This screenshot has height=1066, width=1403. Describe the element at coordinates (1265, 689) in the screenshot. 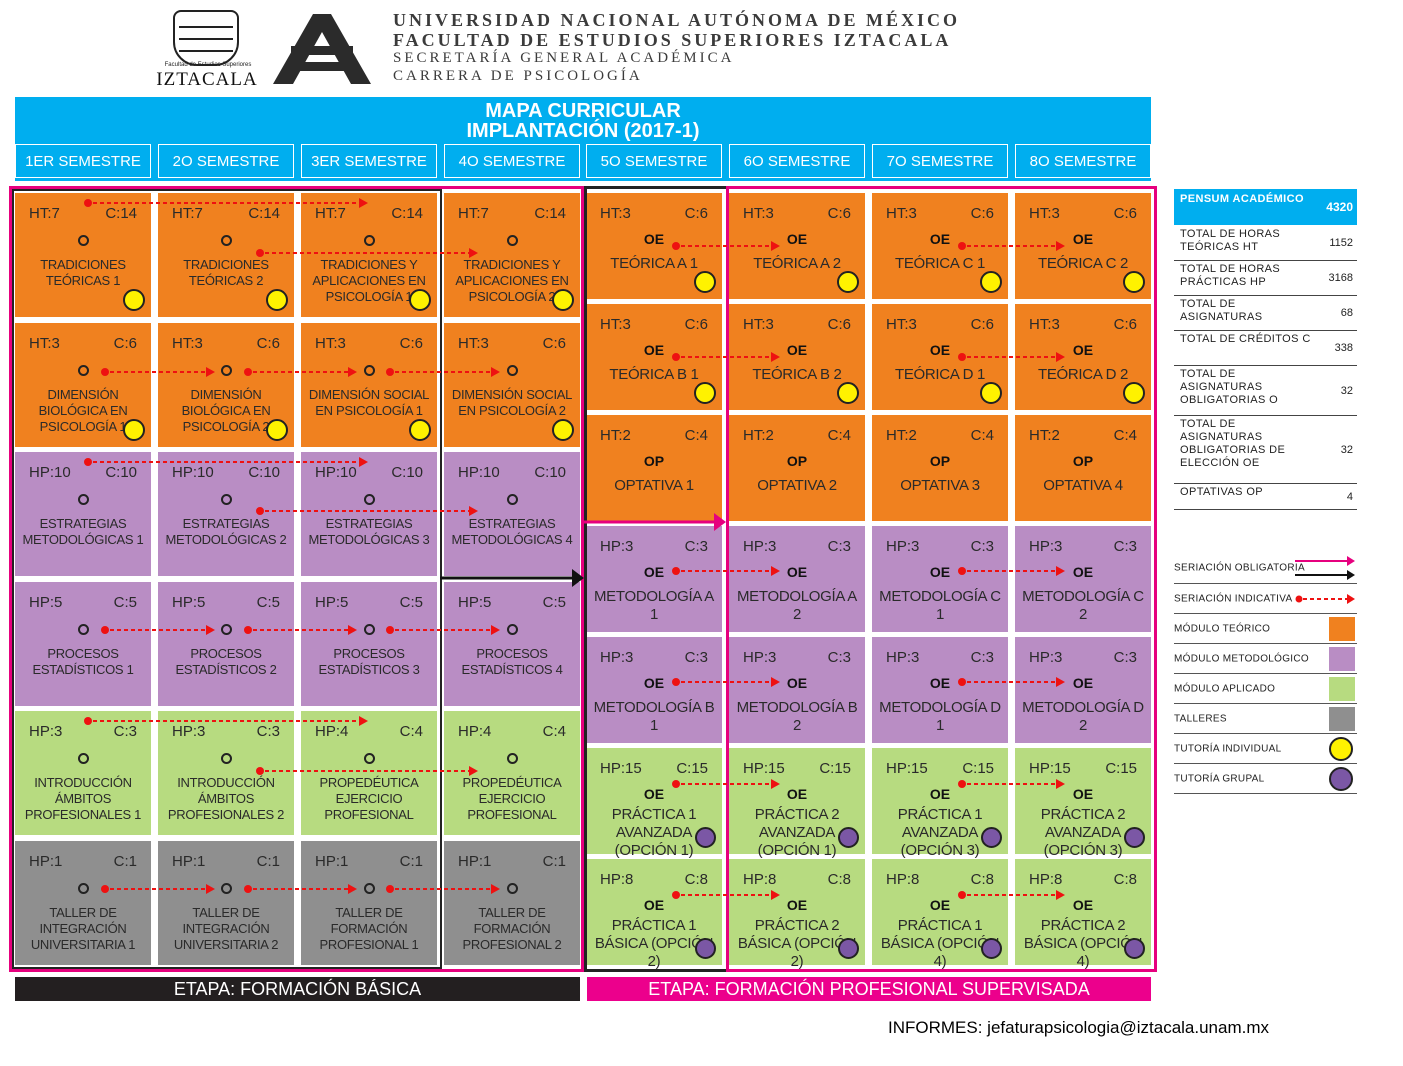

I see `legend-modulo-aplicado: MÓDULO APLICADO` at that location.